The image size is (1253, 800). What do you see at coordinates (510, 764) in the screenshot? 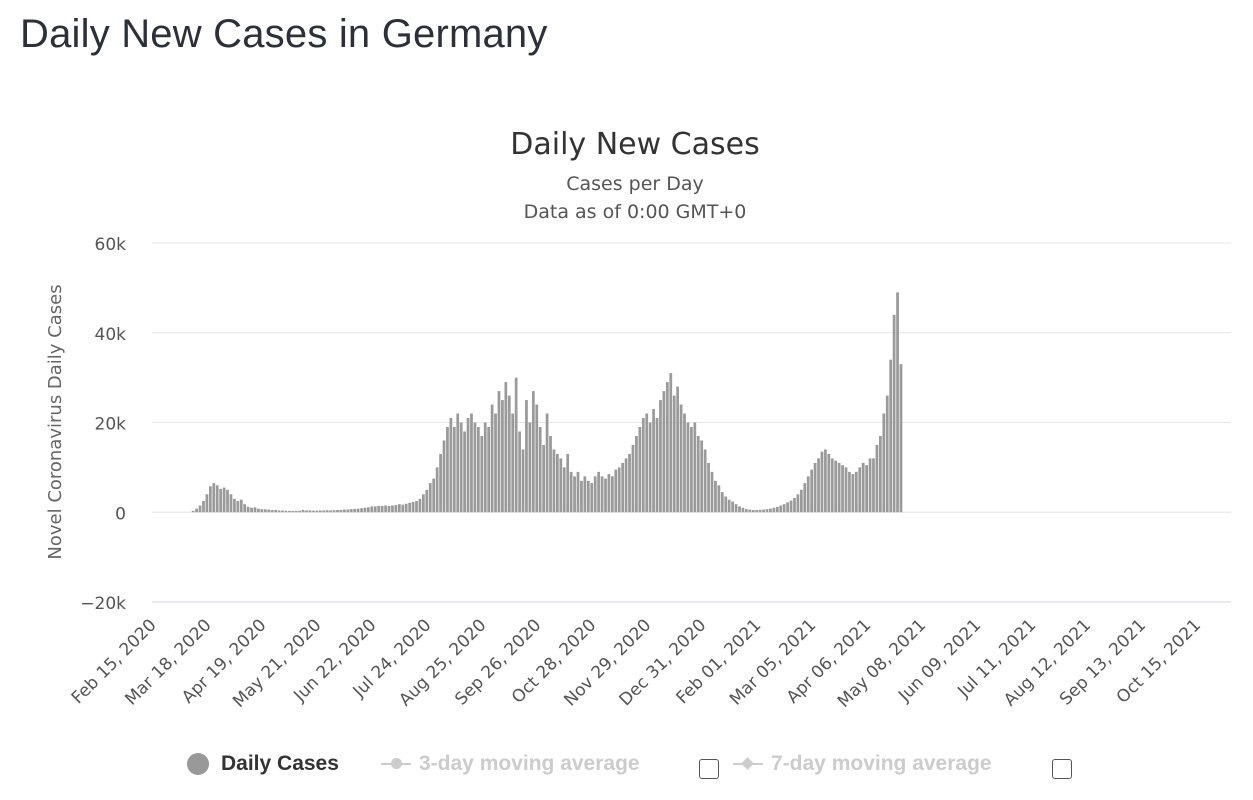
I see `legend-item-3-day-average: 3-day moving average` at bounding box center [510, 764].